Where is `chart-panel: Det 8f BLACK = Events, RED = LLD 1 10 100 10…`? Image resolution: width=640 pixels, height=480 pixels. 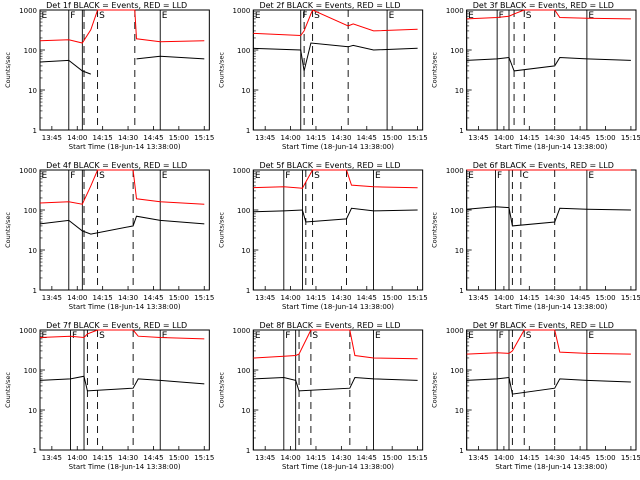 chart-panel: Det 8f BLACK = Events, RED = LLD 1 10 100 10… is located at coordinates (322, 396).